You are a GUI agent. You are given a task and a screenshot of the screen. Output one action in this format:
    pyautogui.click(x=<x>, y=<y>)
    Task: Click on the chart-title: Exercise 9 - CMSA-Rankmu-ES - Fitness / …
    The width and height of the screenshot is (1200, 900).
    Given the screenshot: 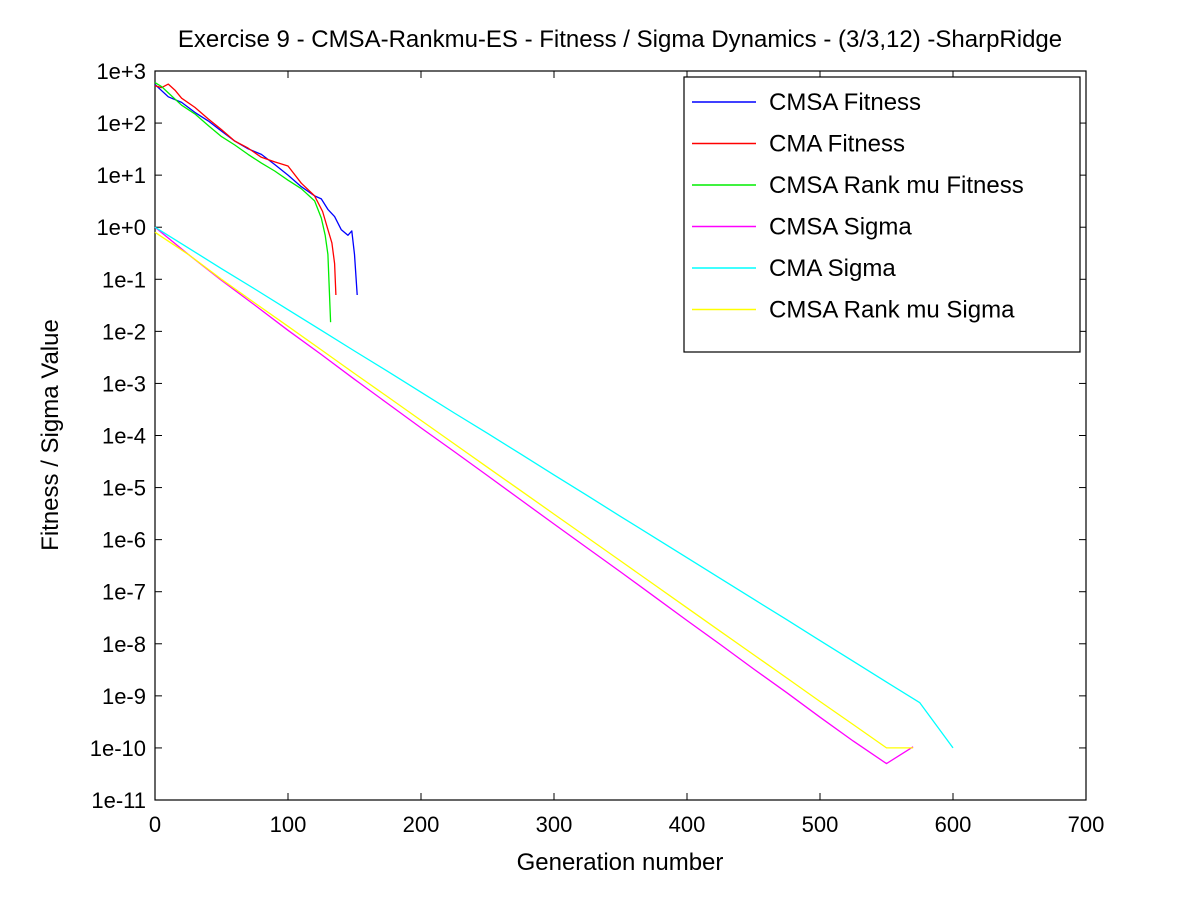 What is the action you would take?
    pyautogui.click(x=620, y=39)
    